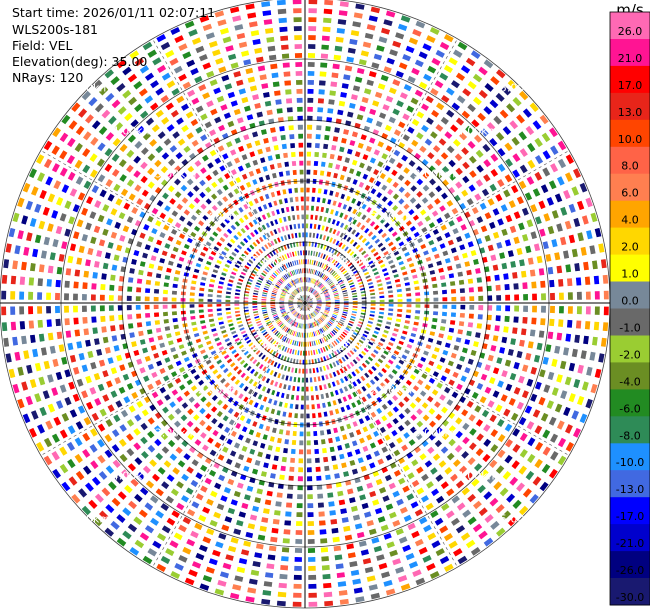  What do you see at coordinates (630, 166) in the screenshot?
I see `colorbar-tick-label: 8.0` at bounding box center [630, 166].